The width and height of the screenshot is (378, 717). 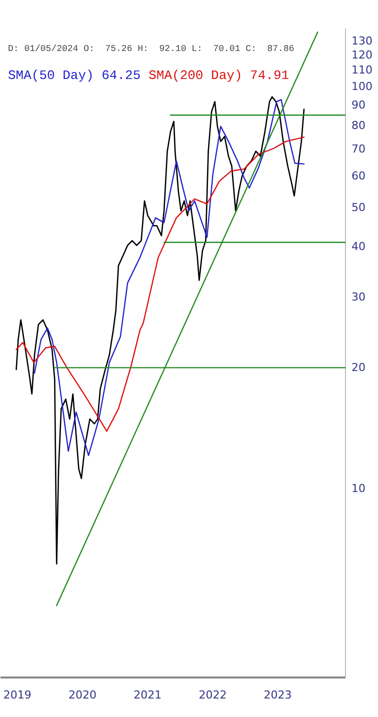 What do you see at coordinates (359, 125) in the screenshot?
I see `y-tick-label: 80` at bounding box center [359, 125].